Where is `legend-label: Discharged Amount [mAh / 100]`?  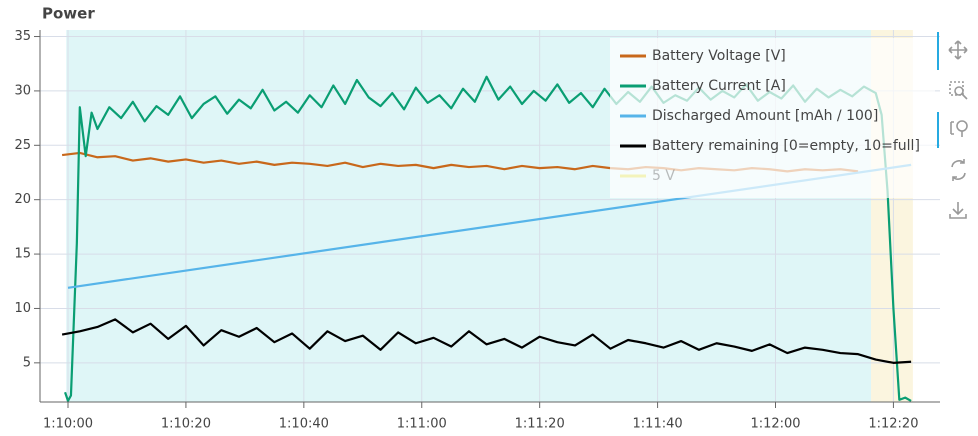
legend-label: Discharged Amount [mAh / 100] is located at coordinates (765, 116).